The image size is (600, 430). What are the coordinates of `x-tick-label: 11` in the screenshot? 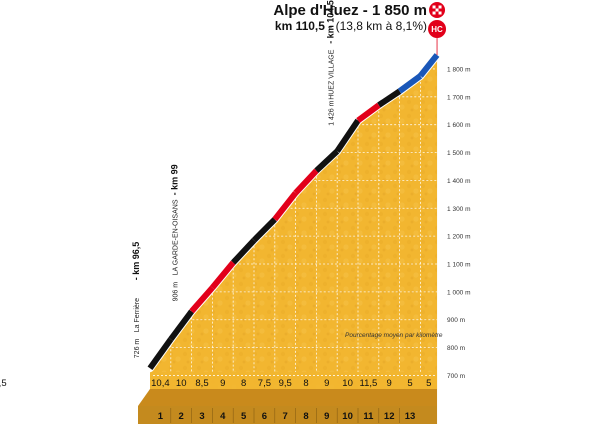 It's located at (368, 416).